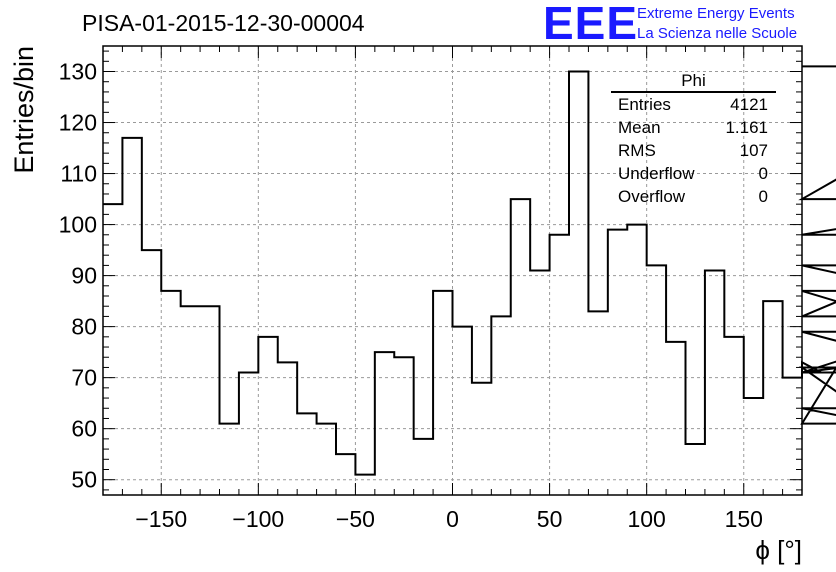  Describe the element at coordinates (78, 174) in the screenshot. I see `y-tick-label: 110` at that location.